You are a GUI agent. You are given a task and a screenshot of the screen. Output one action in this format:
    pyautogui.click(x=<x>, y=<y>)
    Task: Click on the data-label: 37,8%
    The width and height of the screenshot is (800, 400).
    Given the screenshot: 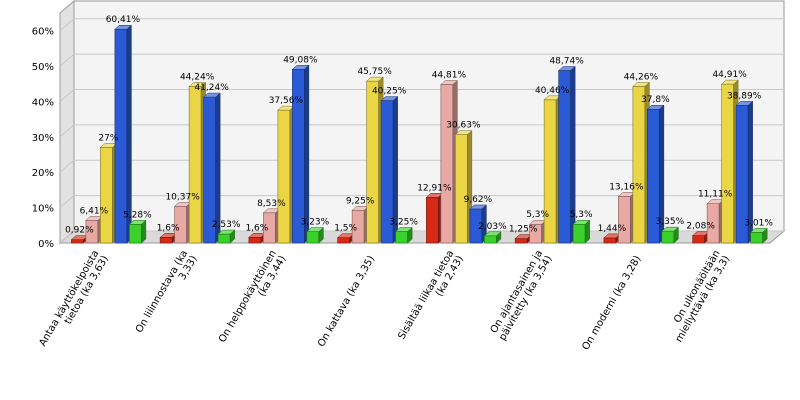 What is the action you would take?
    pyautogui.click(x=655, y=100)
    